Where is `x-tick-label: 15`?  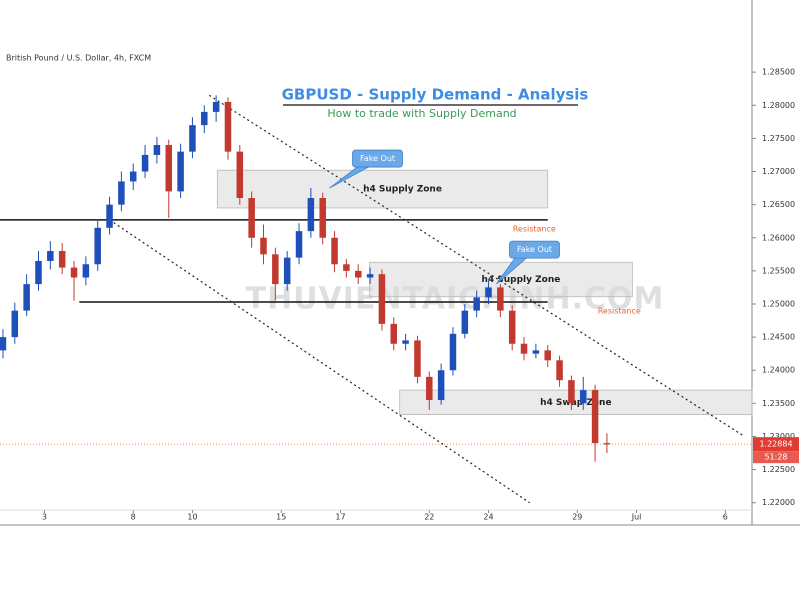 x-tick-label: 15 is located at coordinates (281, 517).